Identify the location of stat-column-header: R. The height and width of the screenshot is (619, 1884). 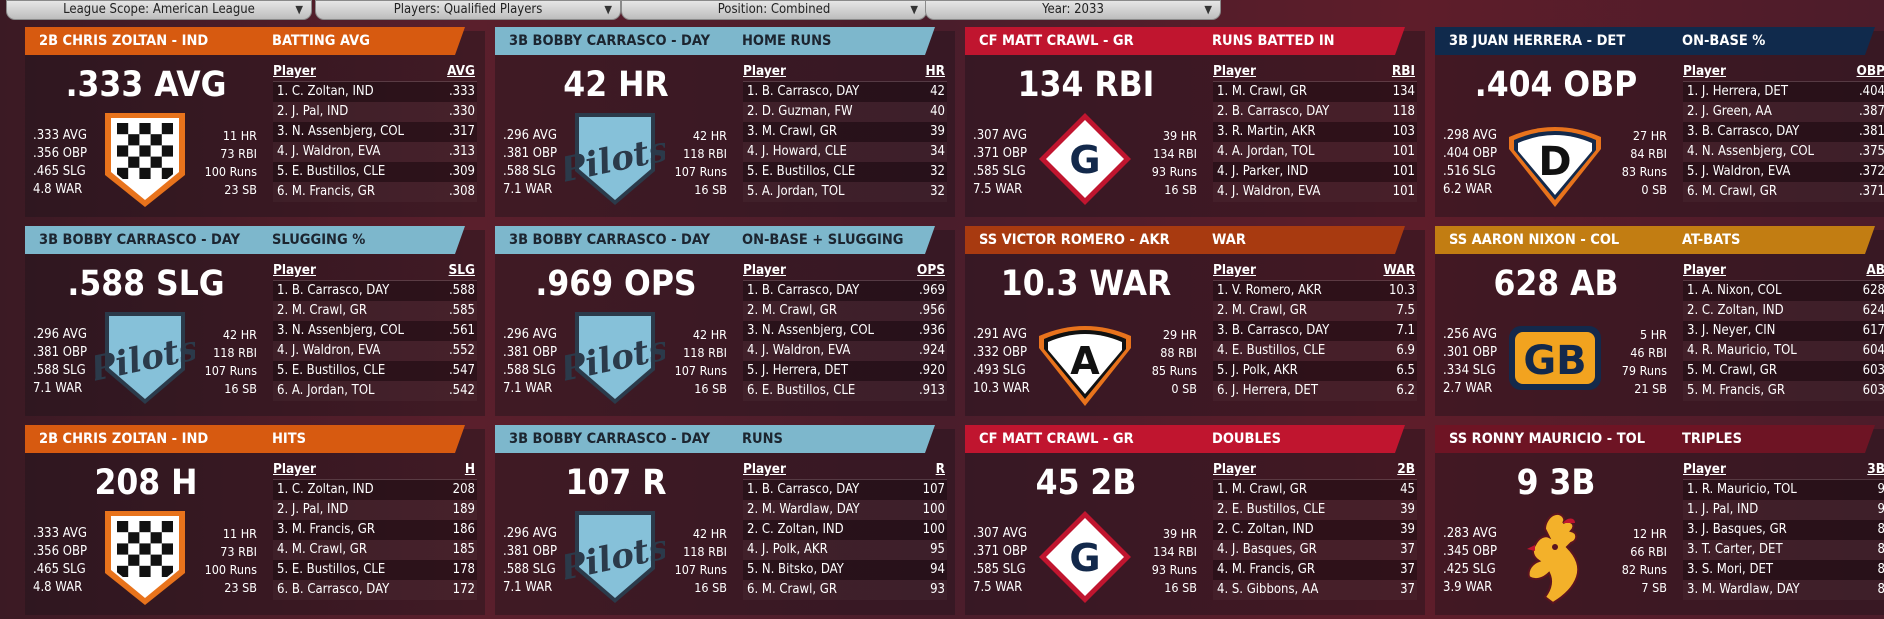
(940, 469).